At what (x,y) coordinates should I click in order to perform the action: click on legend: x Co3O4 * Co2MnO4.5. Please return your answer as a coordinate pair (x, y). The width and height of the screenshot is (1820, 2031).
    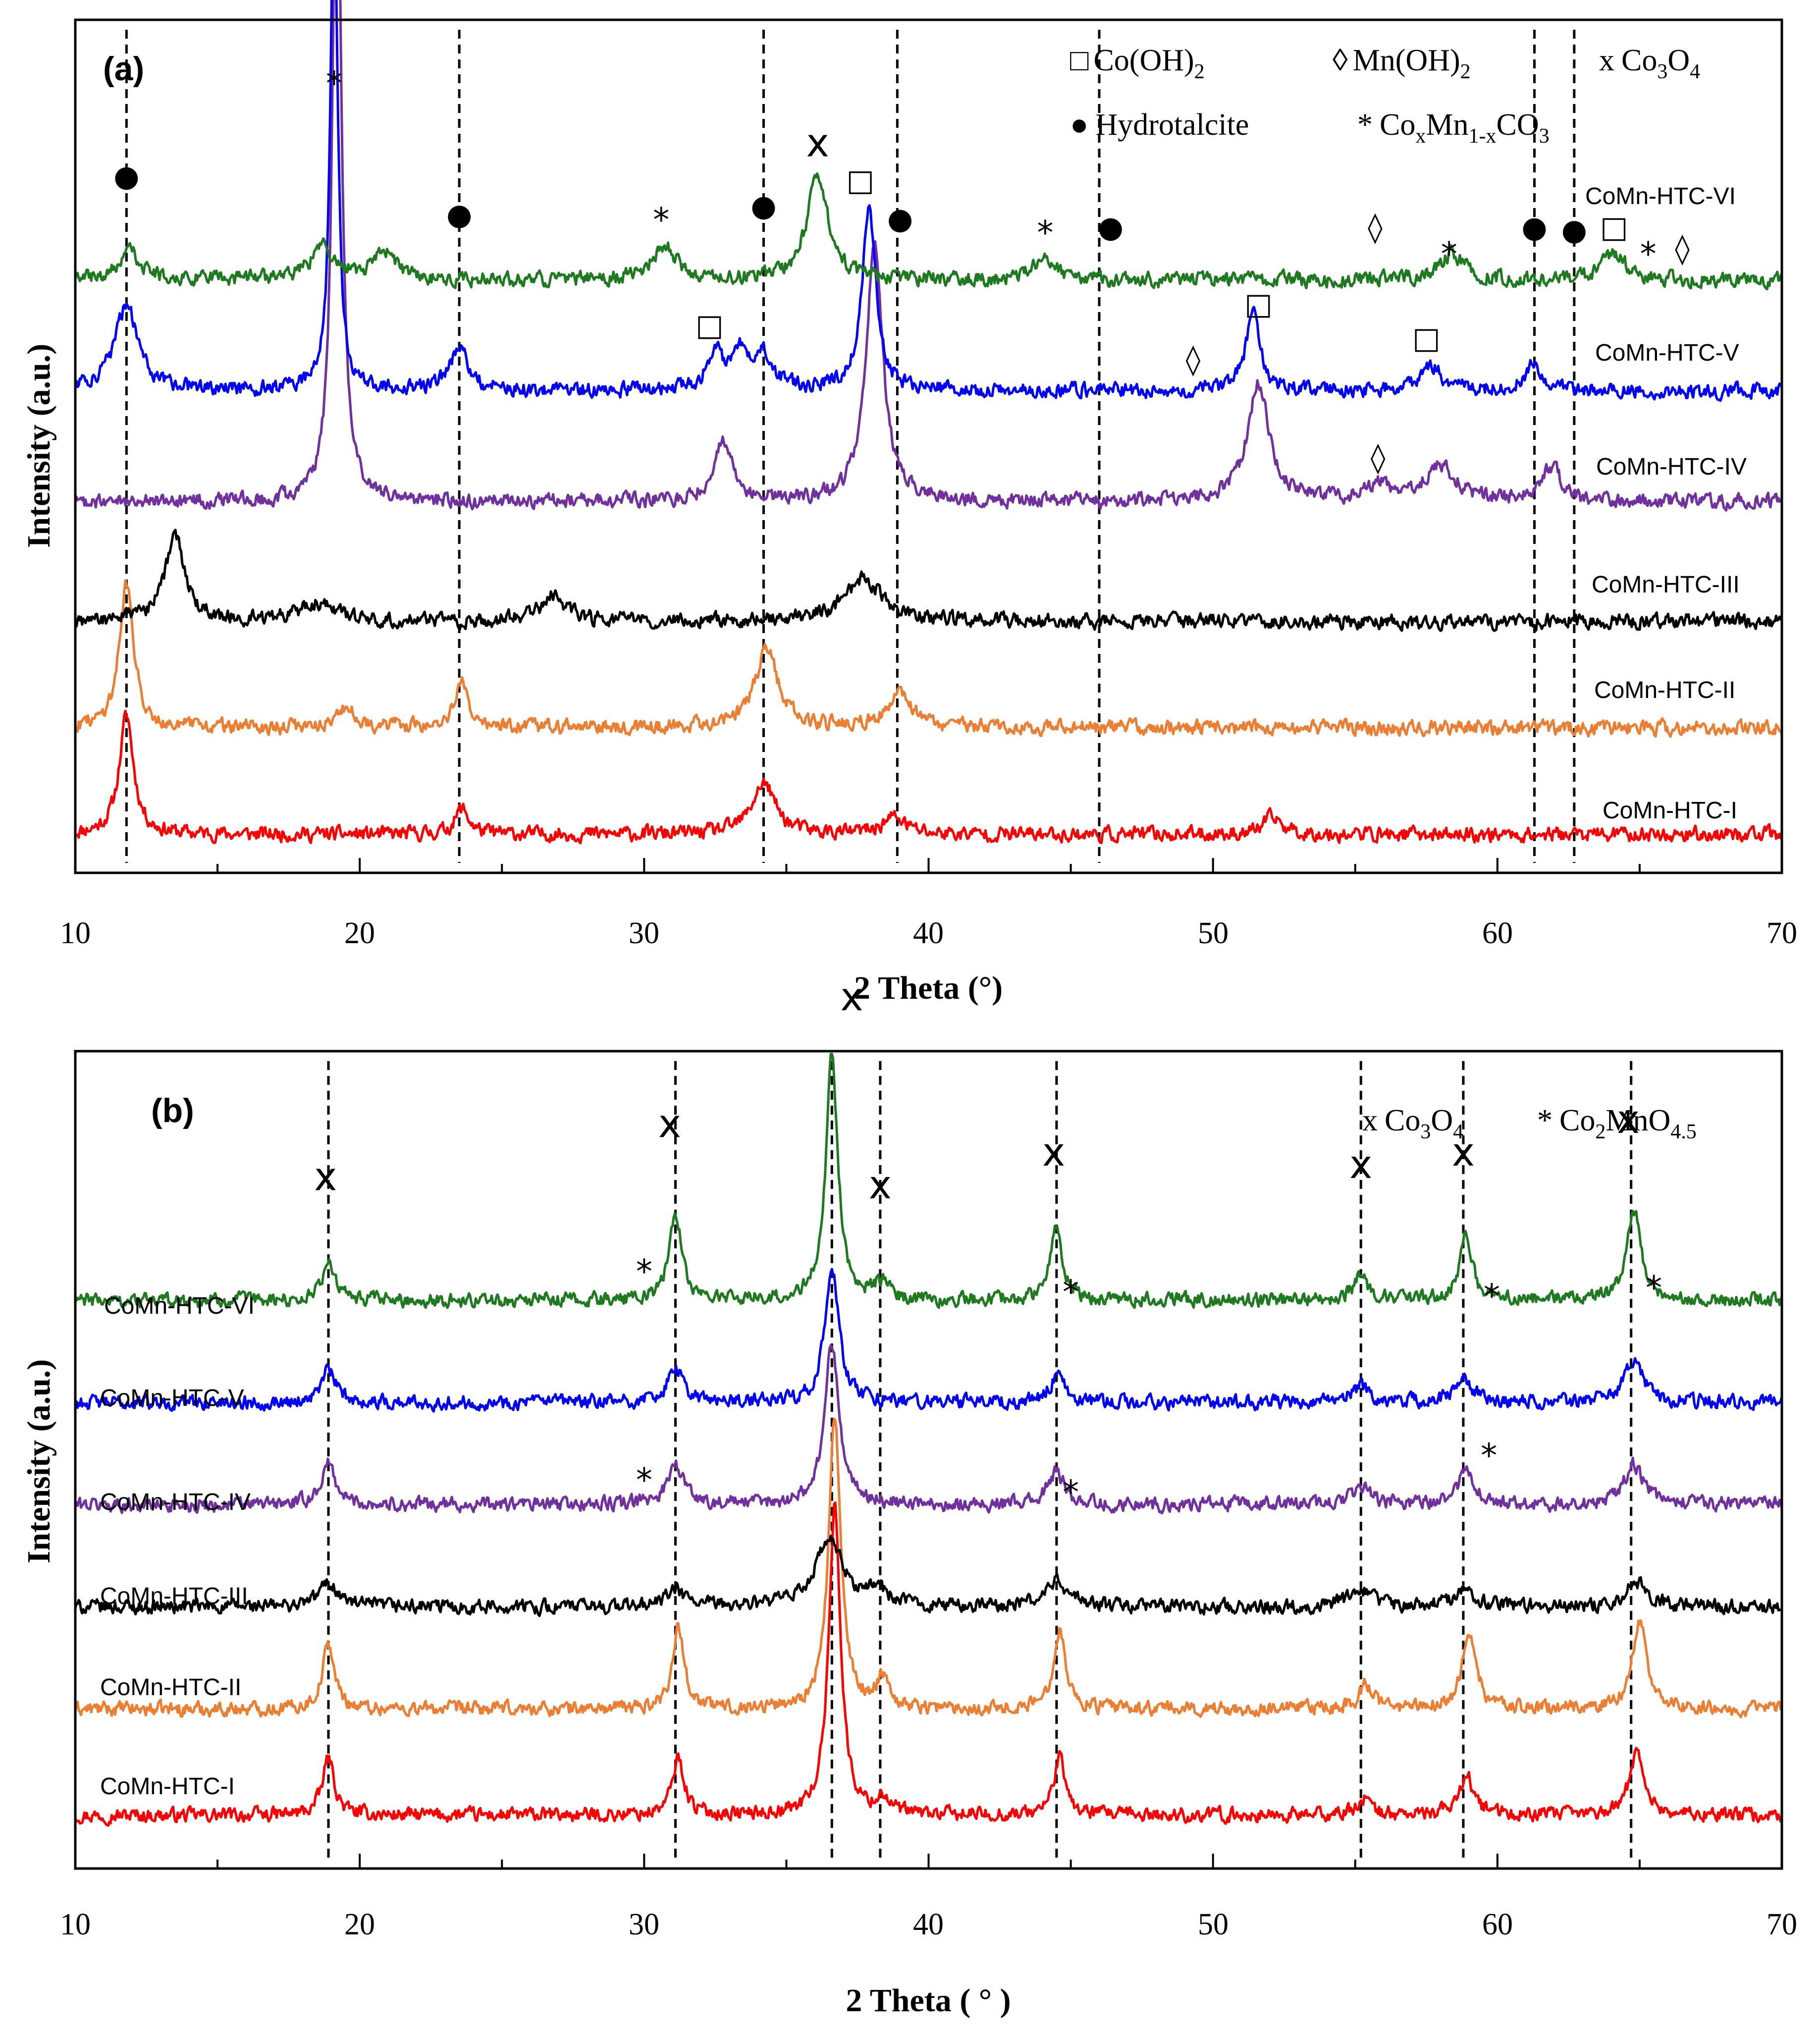
    Looking at the image, I should click on (1529, 1123).